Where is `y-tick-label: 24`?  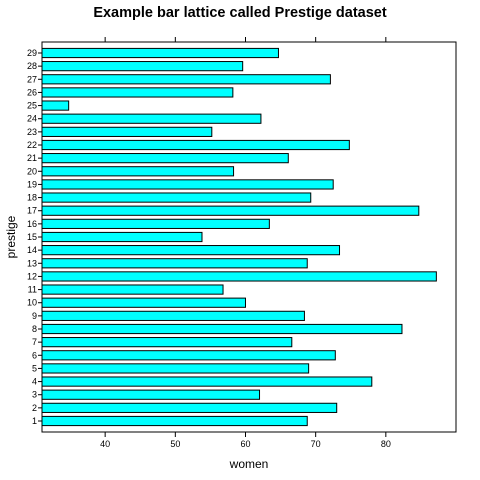 y-tick-label: 24 is located at coordinates (32, 119).